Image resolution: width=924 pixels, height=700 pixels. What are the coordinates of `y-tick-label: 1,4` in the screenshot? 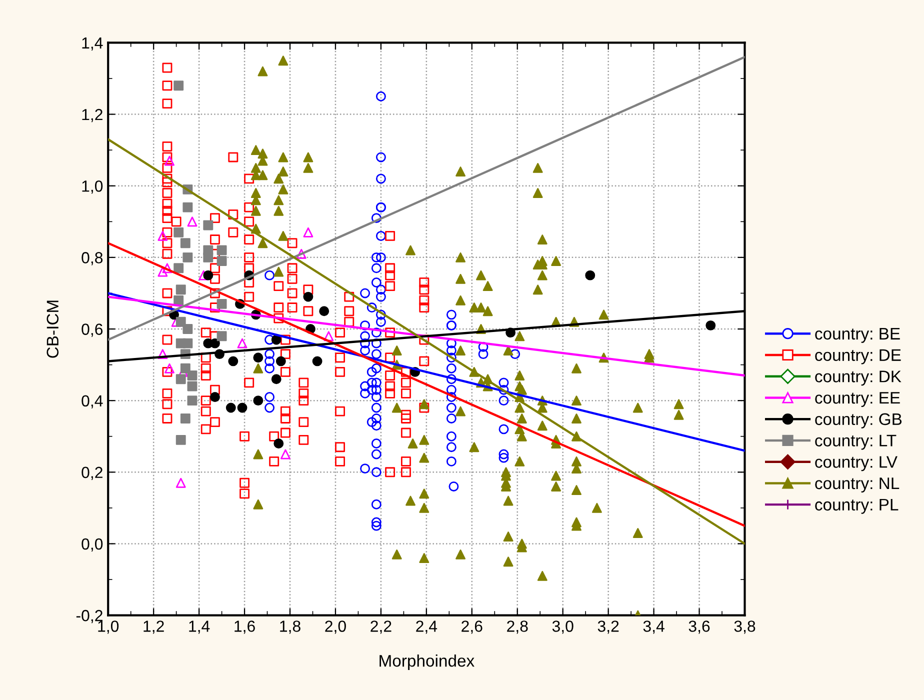 It's located at (92, 44).